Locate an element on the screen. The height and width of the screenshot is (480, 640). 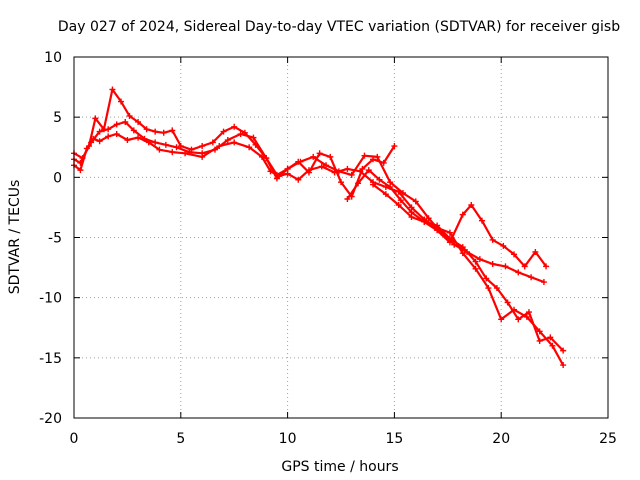
y-axis-label: SDTVAR / TECUs is located at coordinates (15, 237).